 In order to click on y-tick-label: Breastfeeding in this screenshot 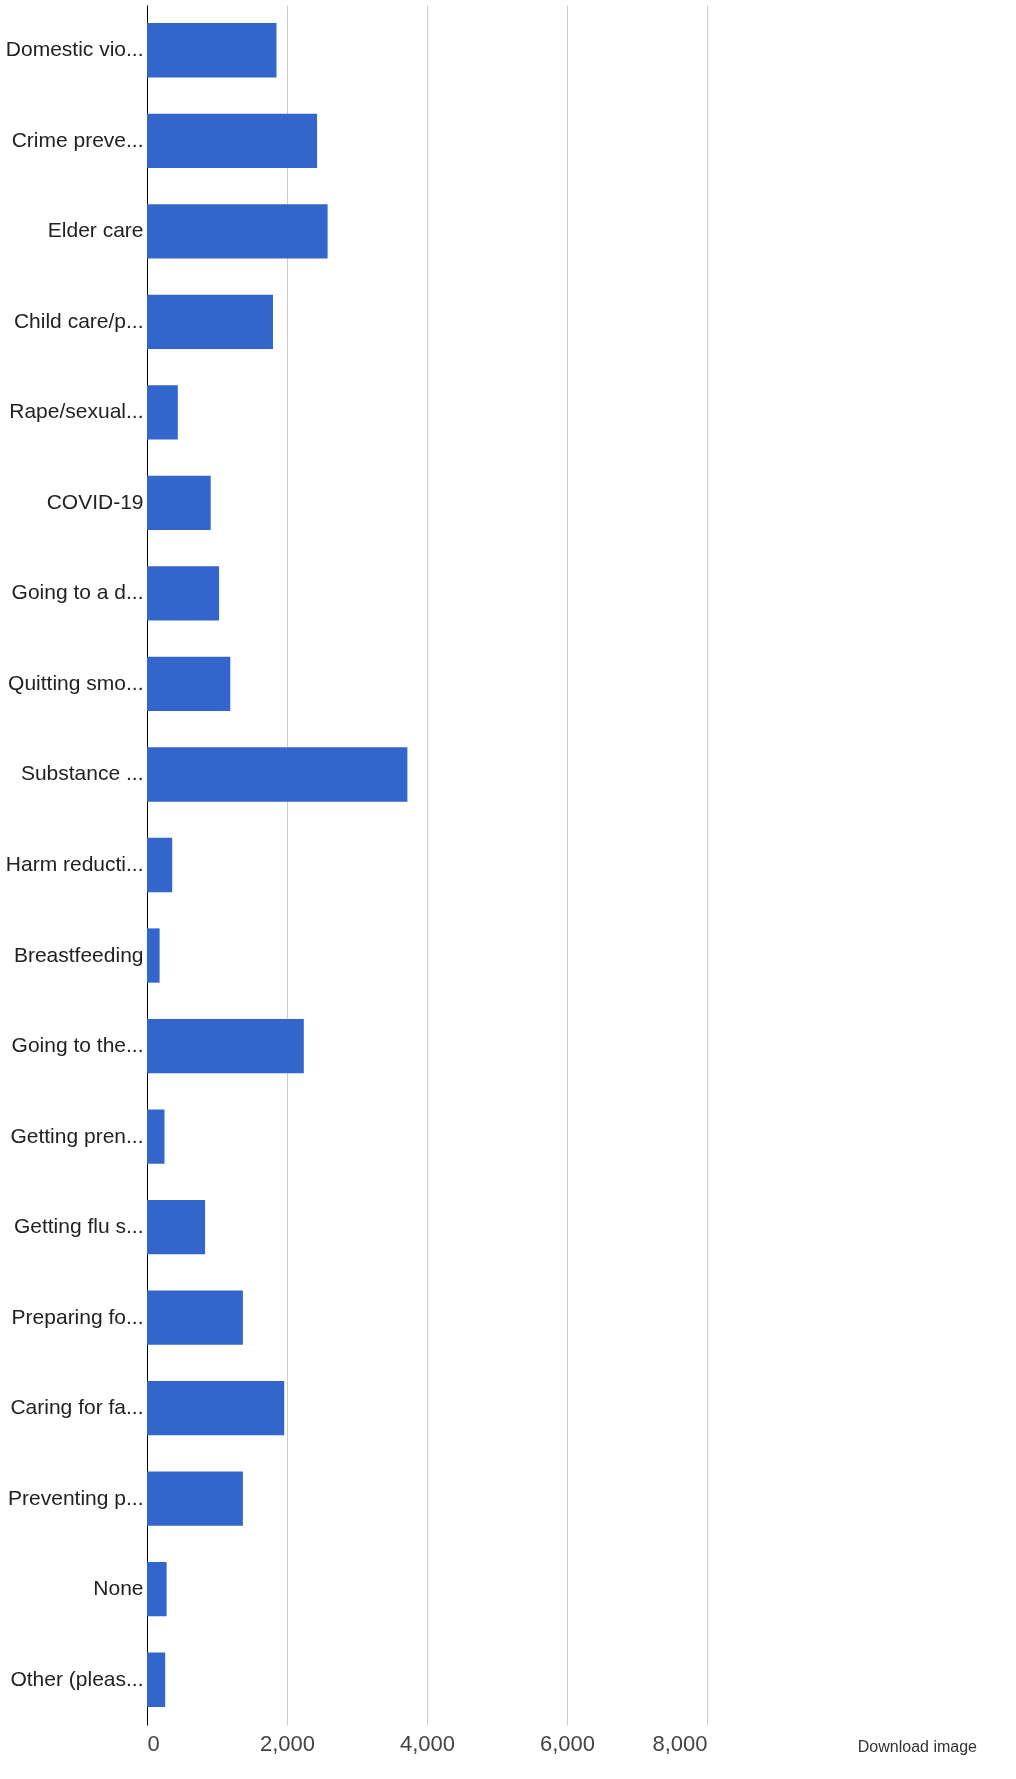, I will do `click(78, 954)`.